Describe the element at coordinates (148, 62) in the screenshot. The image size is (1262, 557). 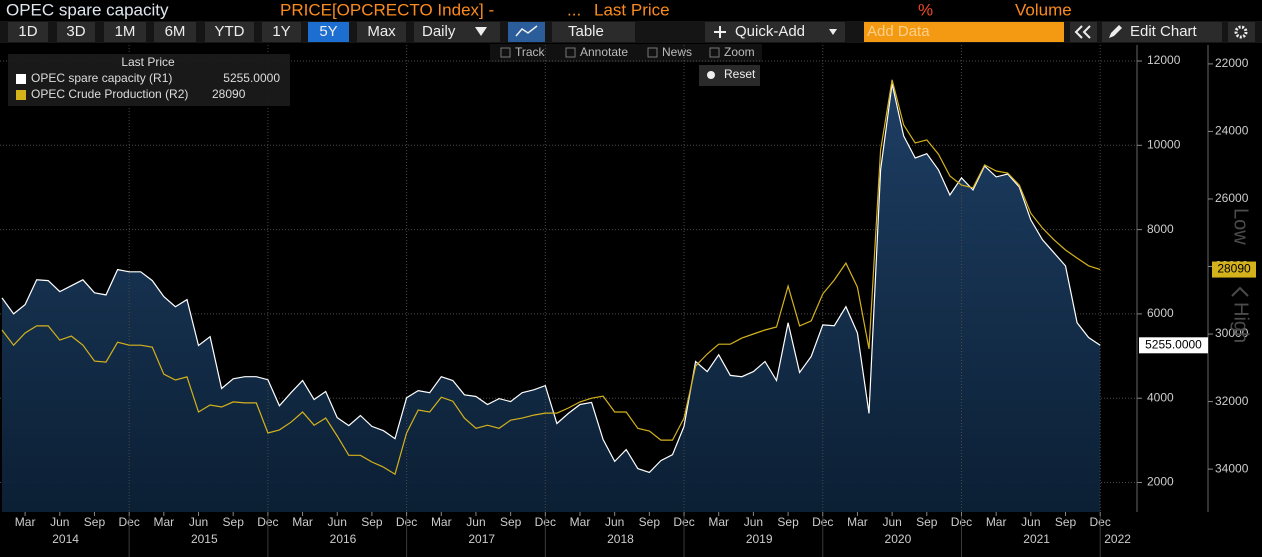
I see `legend-title: Last Price` at that location.